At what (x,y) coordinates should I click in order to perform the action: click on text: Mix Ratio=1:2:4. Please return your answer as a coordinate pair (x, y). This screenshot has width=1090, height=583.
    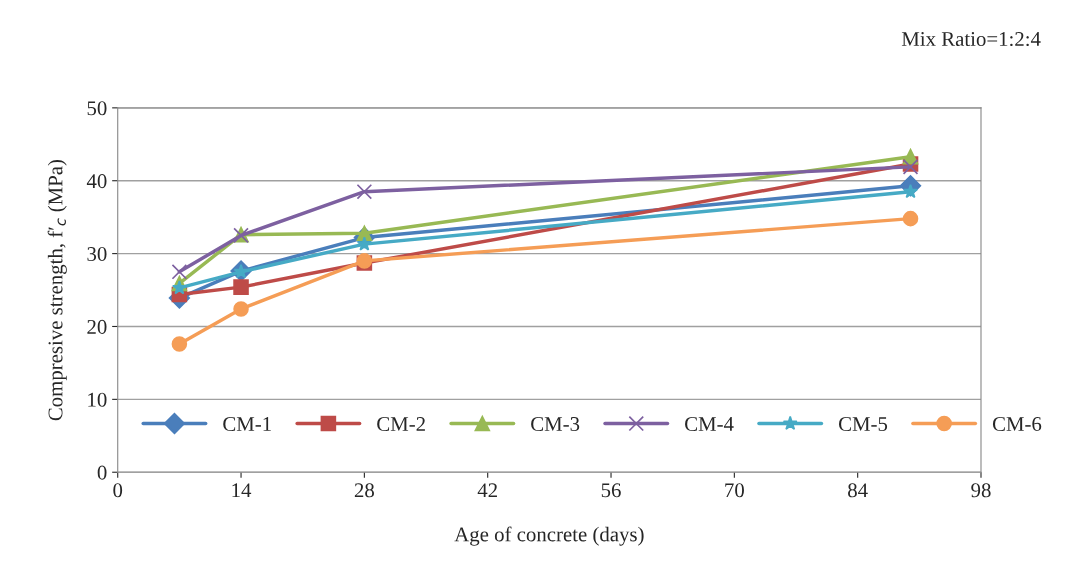
    Looking at the image, I should click on (971, 39).